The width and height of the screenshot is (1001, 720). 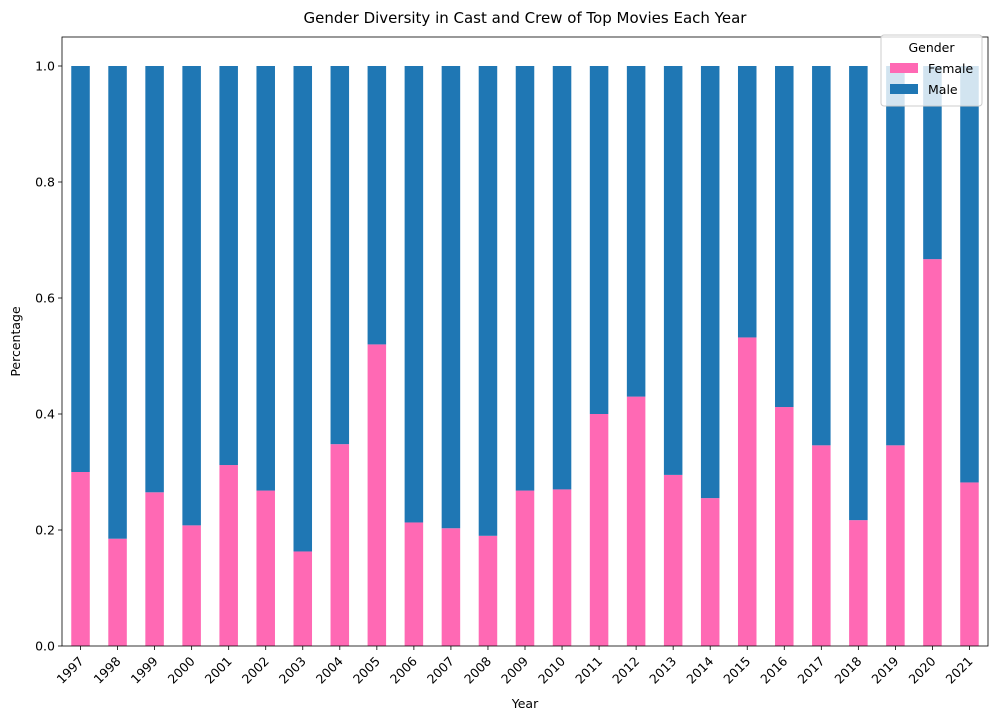 What do you see at coordinates (895, 545) in the screenshot?
I see `bar-female-2019` at bounding box center [895, 545].